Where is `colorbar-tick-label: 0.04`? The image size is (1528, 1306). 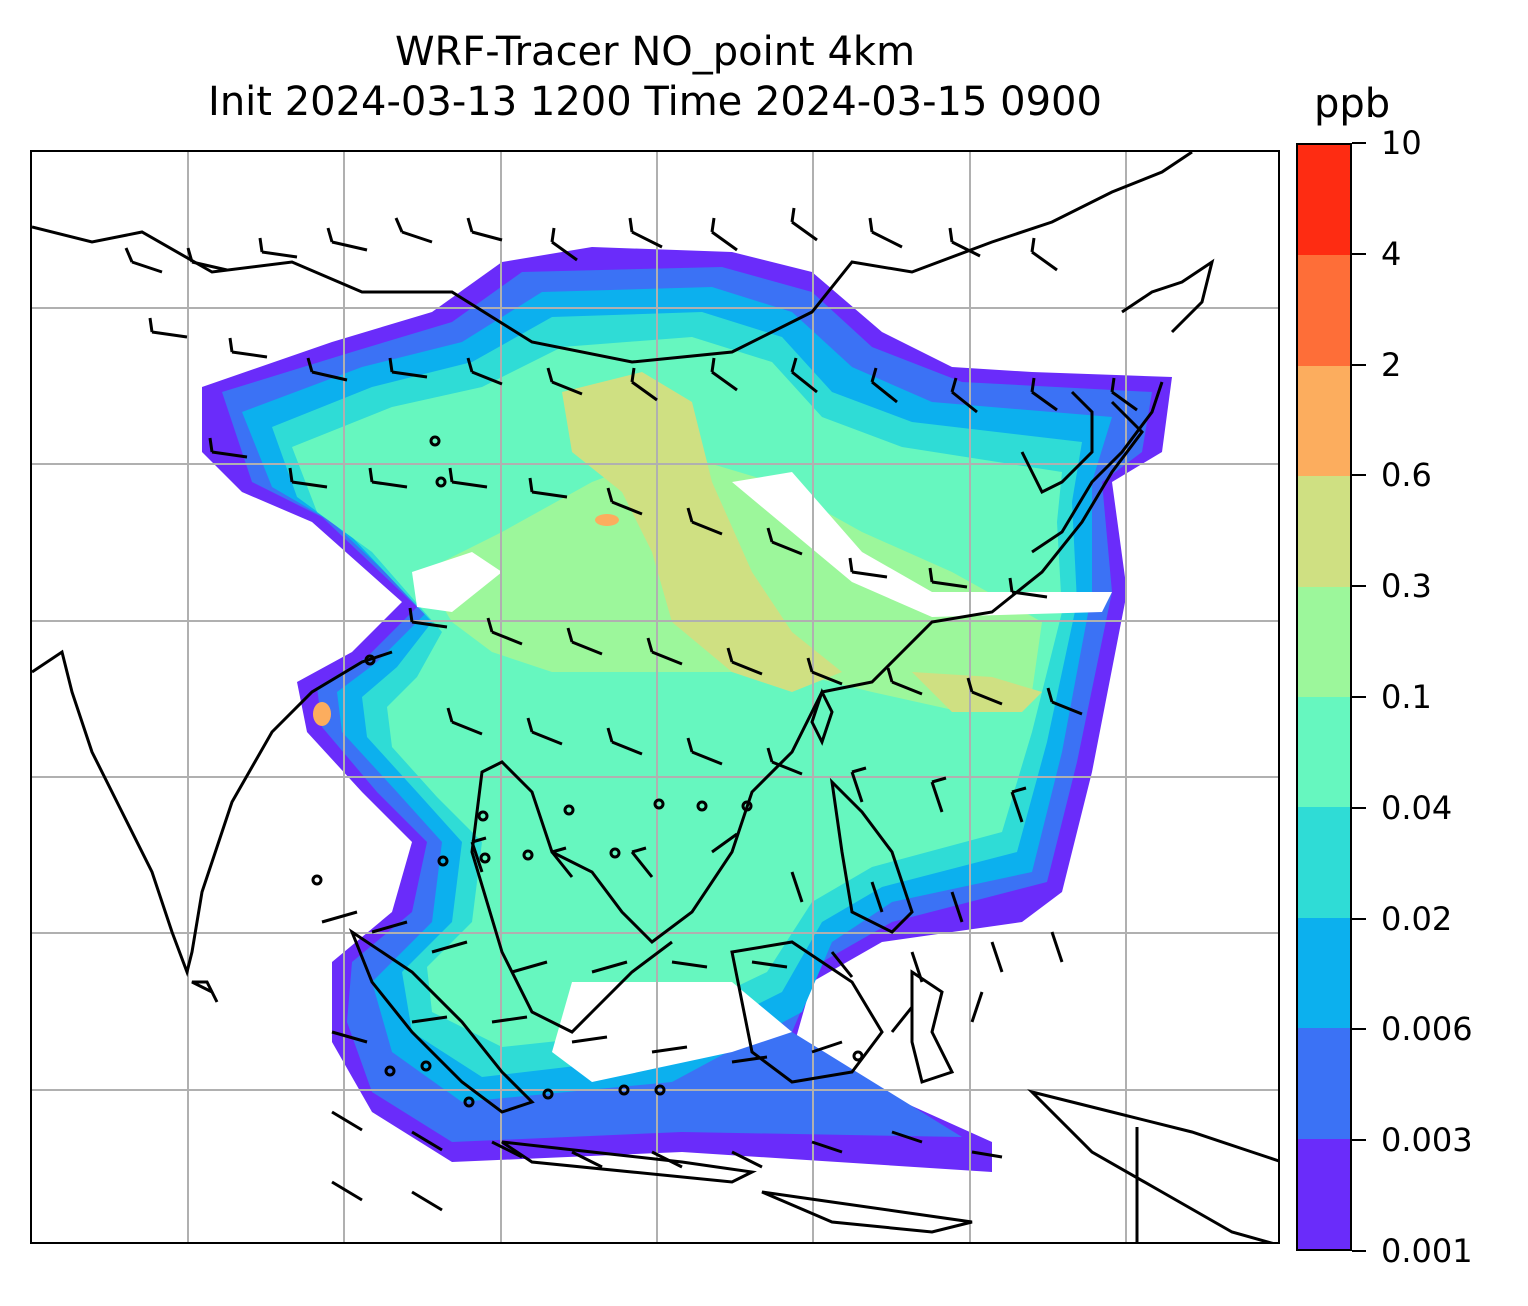 colorbar-tick-label: 0.04 is located at coordinates (1417, 808).